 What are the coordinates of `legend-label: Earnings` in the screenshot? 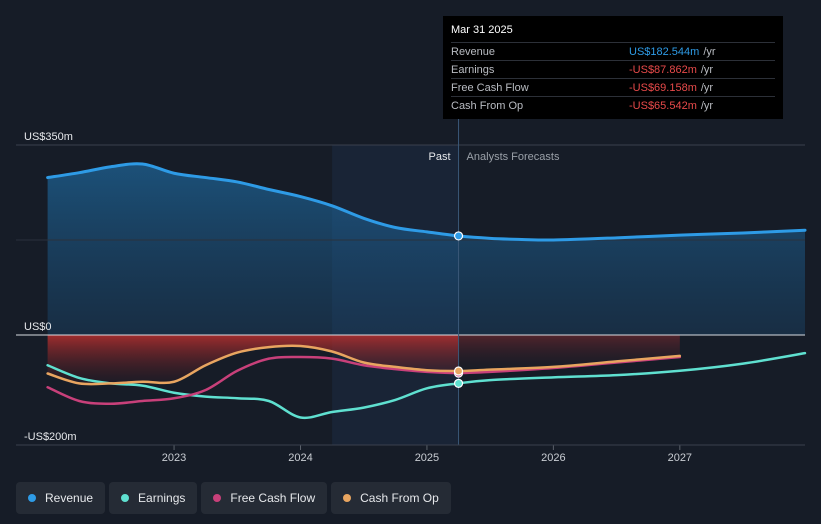 It's located at (162, 498).